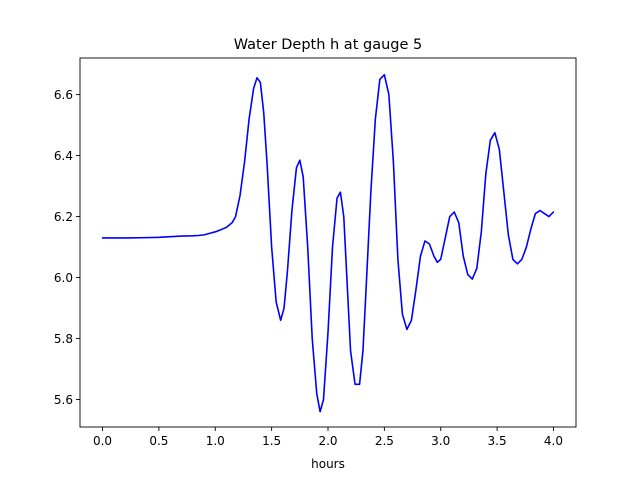 This screenshot has width=640, height=480. I want to click on x-axis-label: hours, so click(328, 464).